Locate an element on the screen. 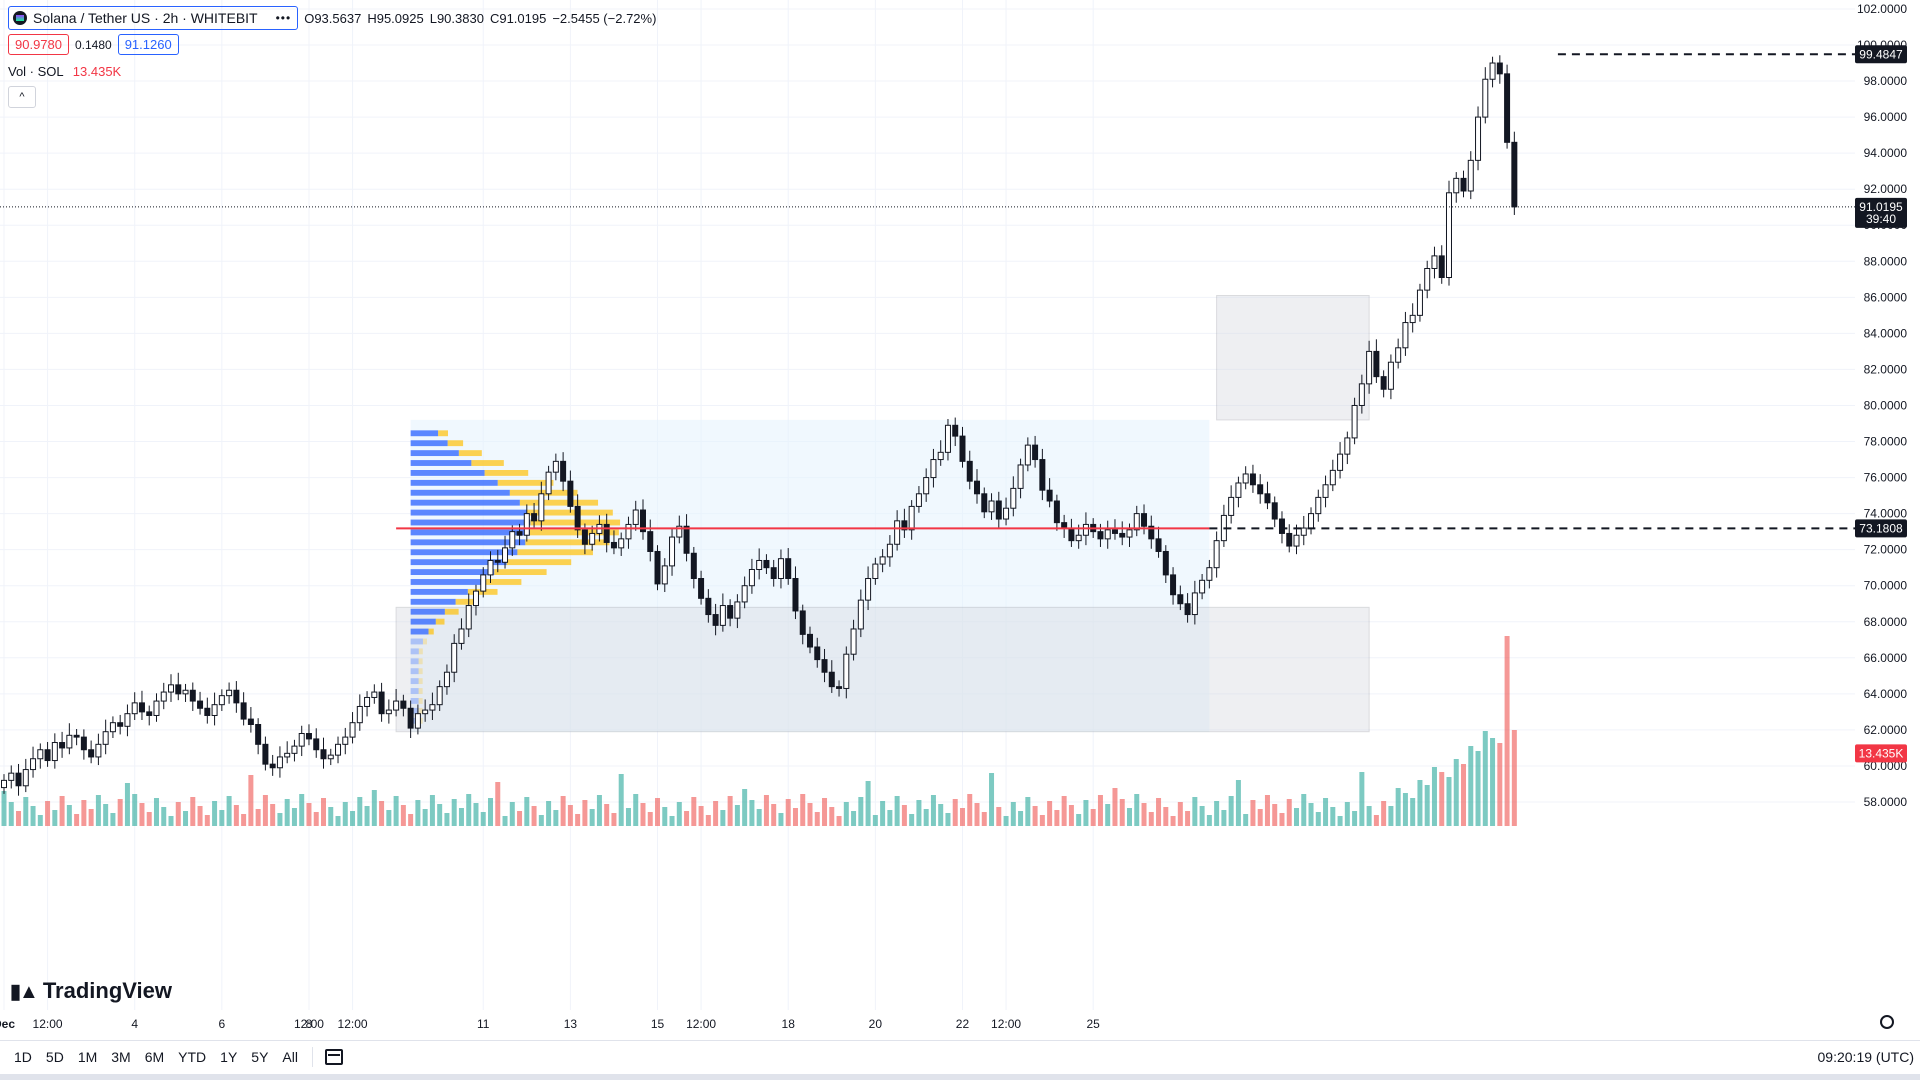 Image resolution: width=1920 pixels, height=1080 pixels. poc-price-tag is located at coordinates (1881, 528).